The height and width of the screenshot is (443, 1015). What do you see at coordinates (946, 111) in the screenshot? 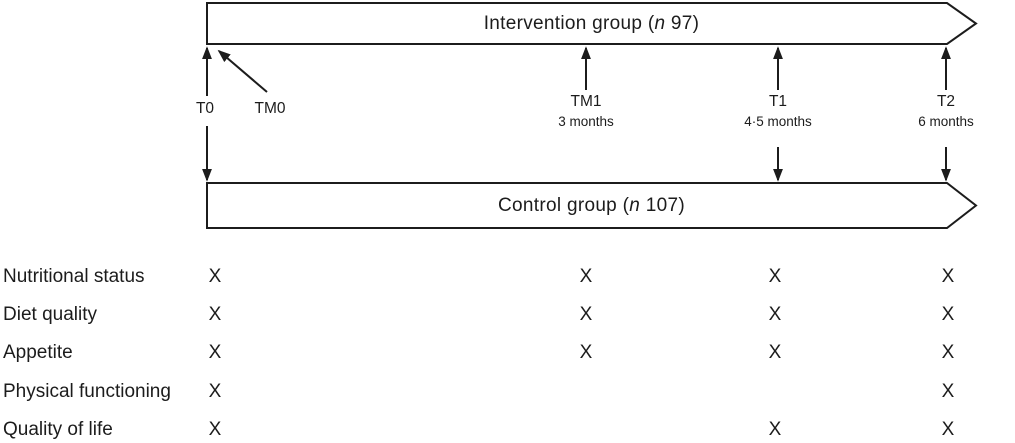
I see `timepoint-t2: T2 6 months` at bounding box center [946, 111].